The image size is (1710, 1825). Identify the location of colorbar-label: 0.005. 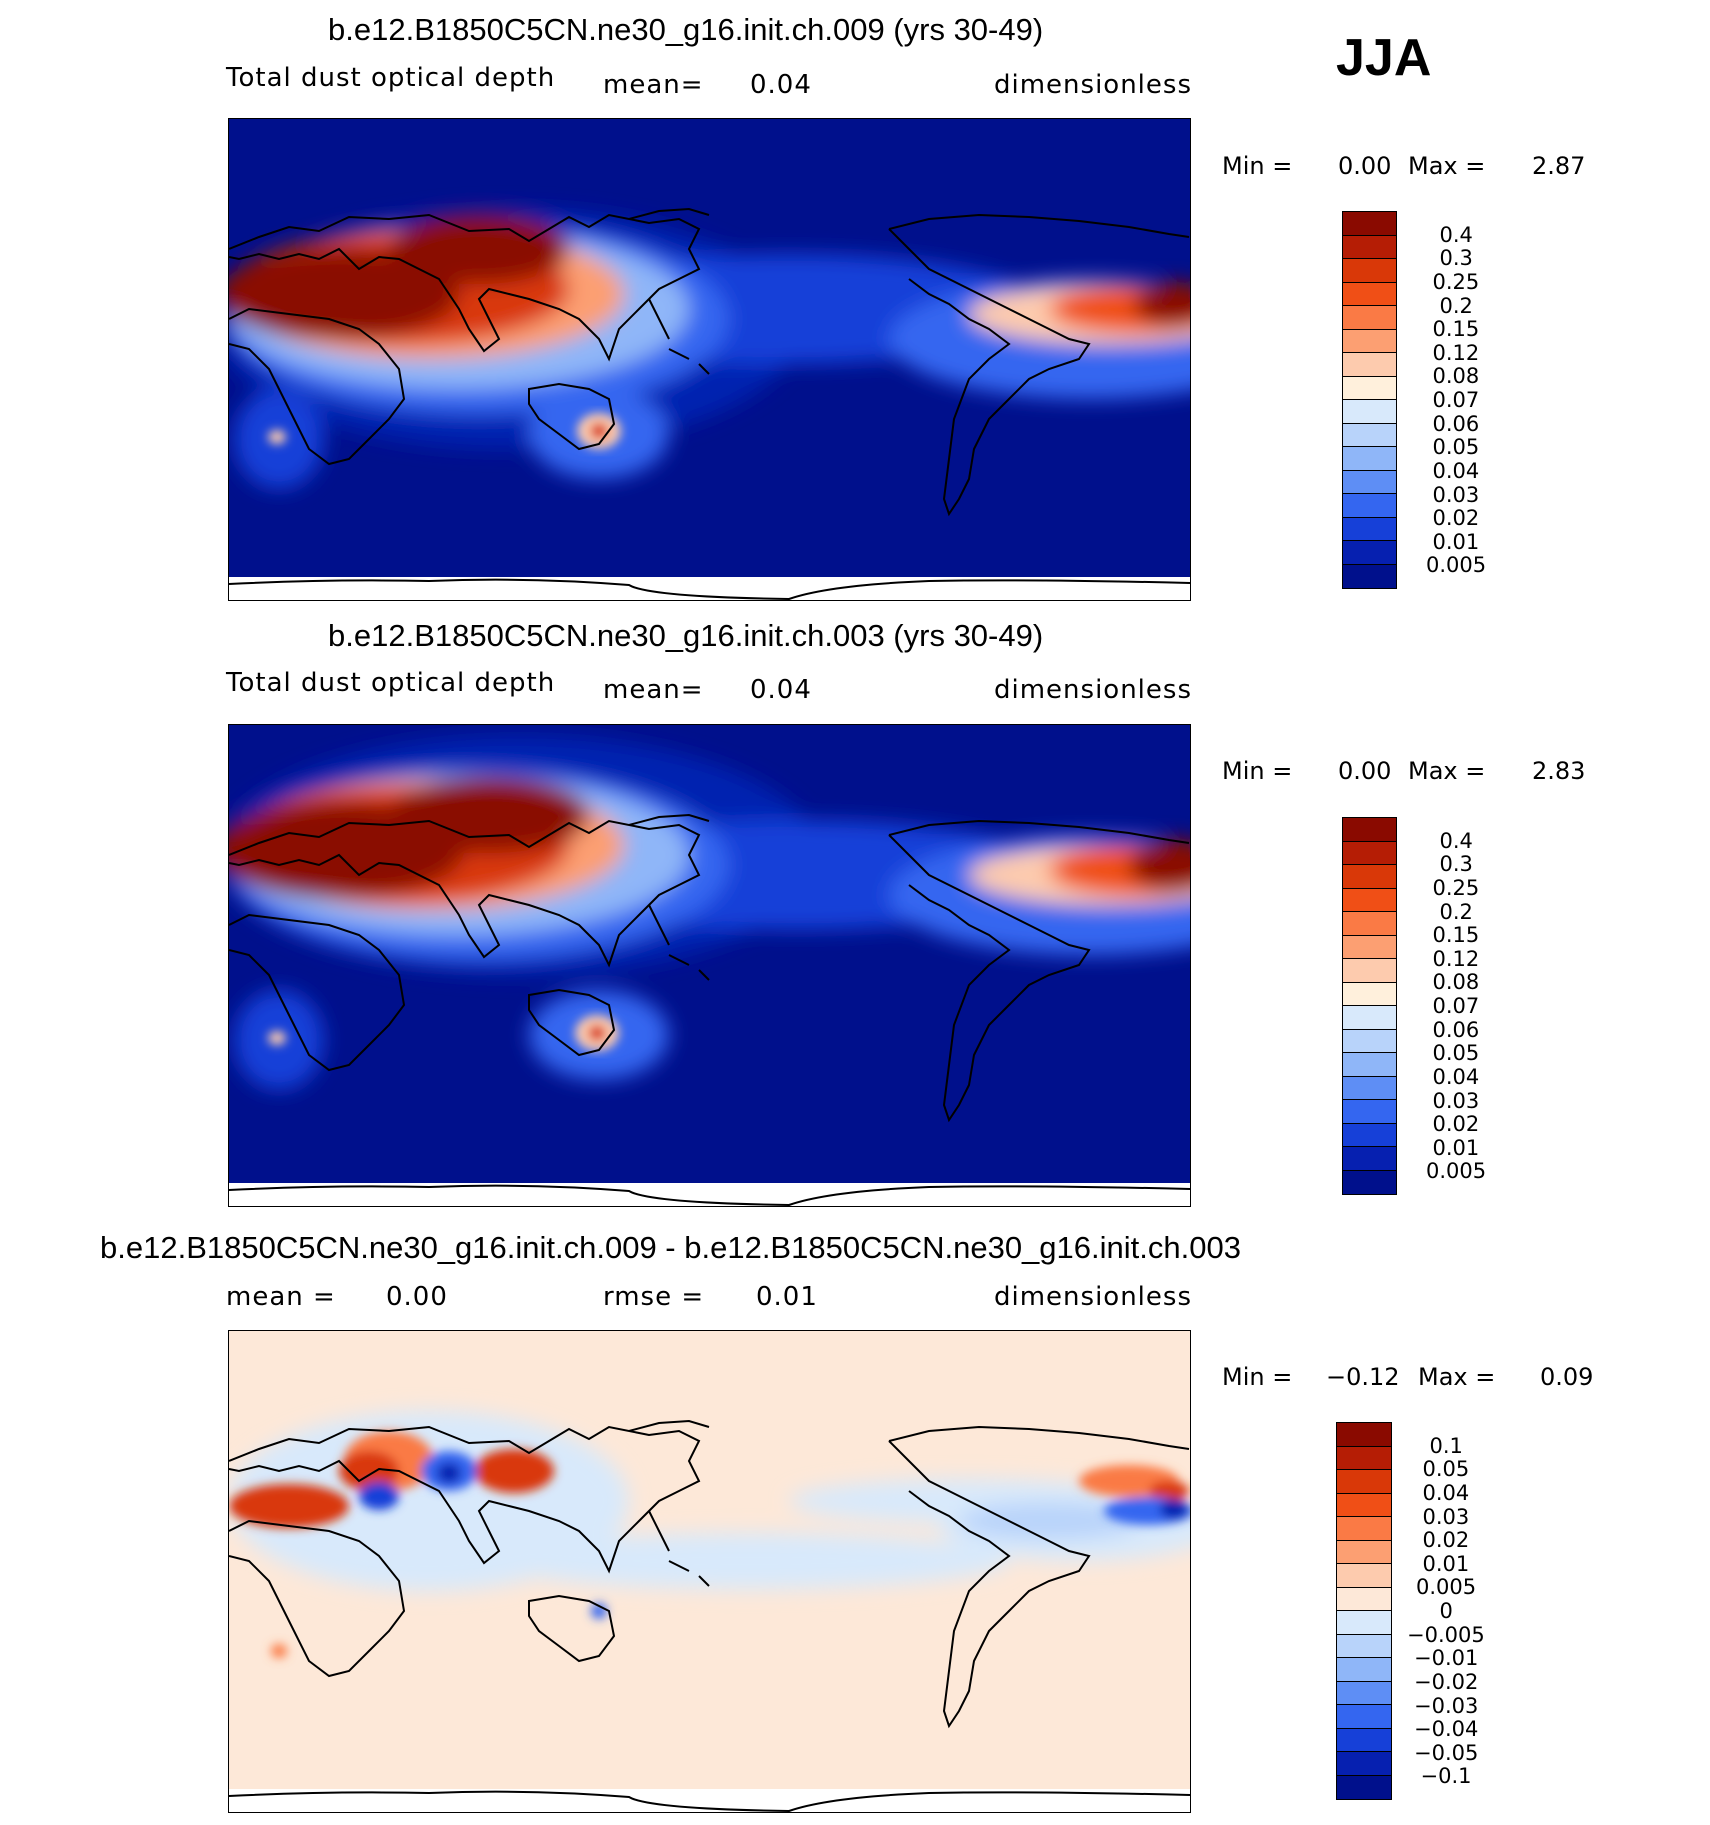
(1456, 565).